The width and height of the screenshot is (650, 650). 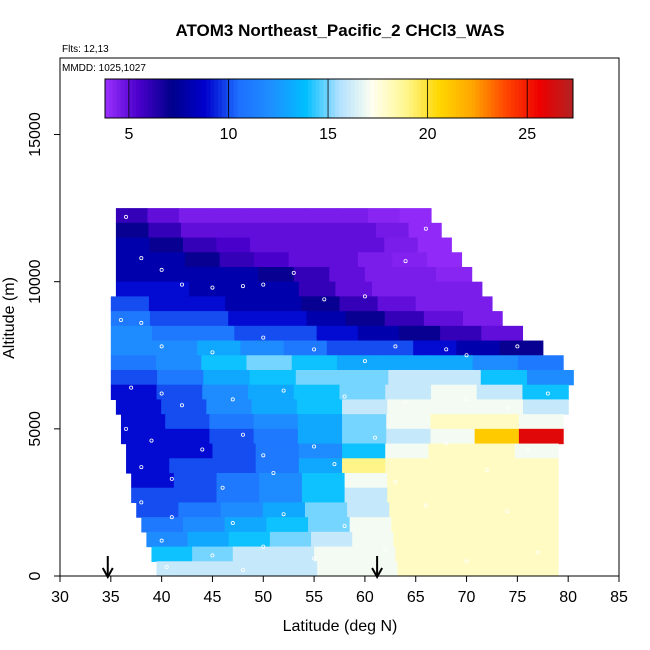 What do you see at coordinates (263, 597) in the screenshot?
I see `x-tick-label: 50` at bounding box center [263, 597].